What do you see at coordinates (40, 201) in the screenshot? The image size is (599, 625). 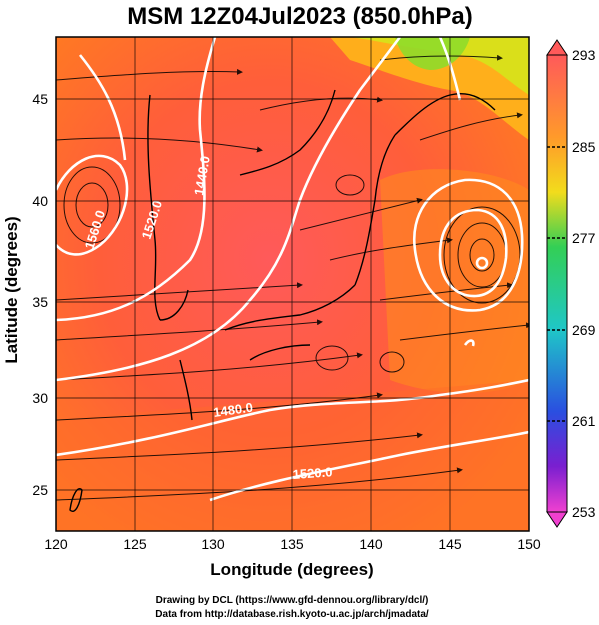 I see `y-tick-label: 40` at bounding box center [40, 201].